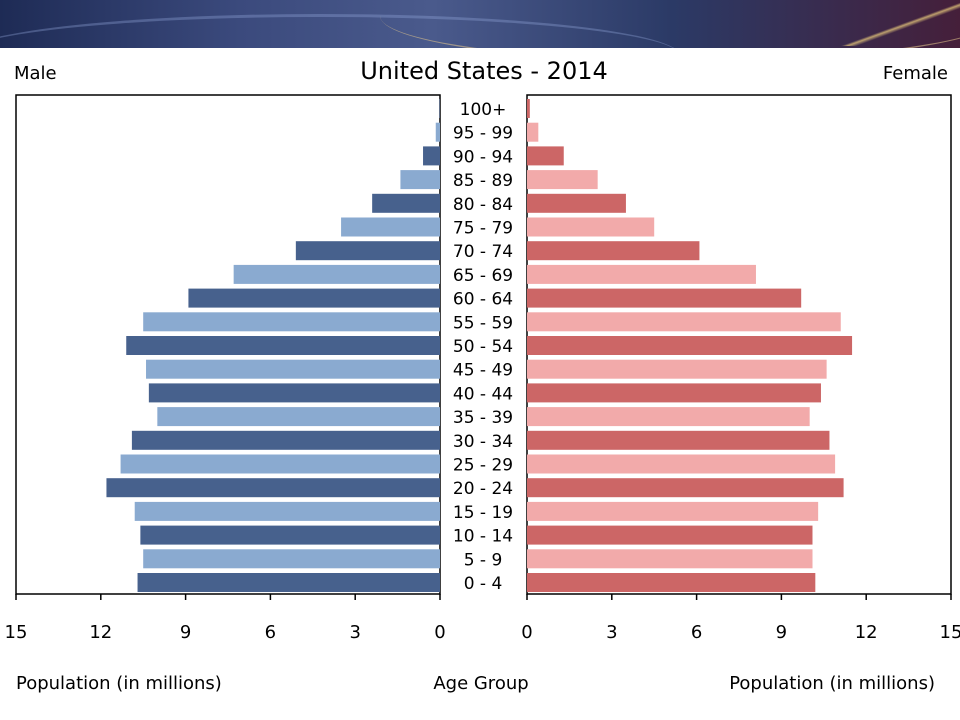  I want to click on age-group-label: 30 - 34, so click(483, 442).